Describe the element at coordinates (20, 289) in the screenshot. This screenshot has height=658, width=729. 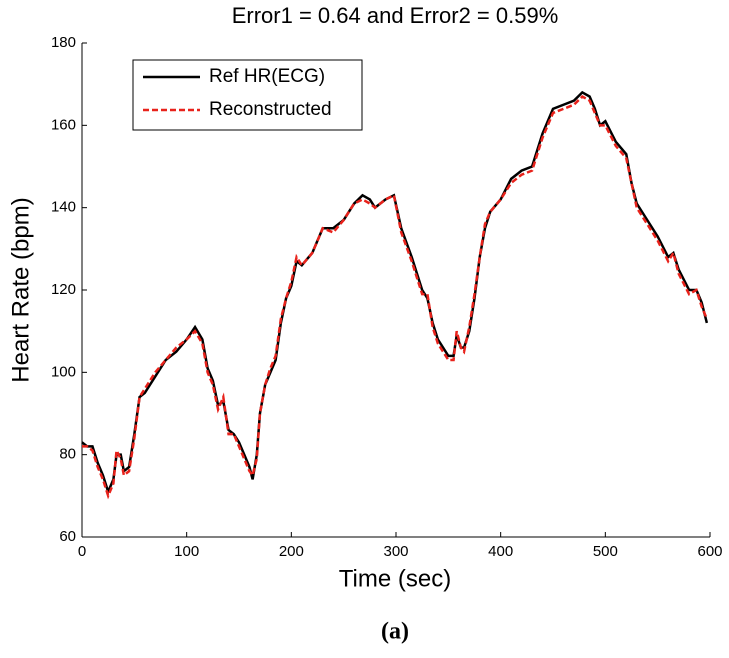
I see `y-axis-label: Heart Rate (bpm)` at that location.